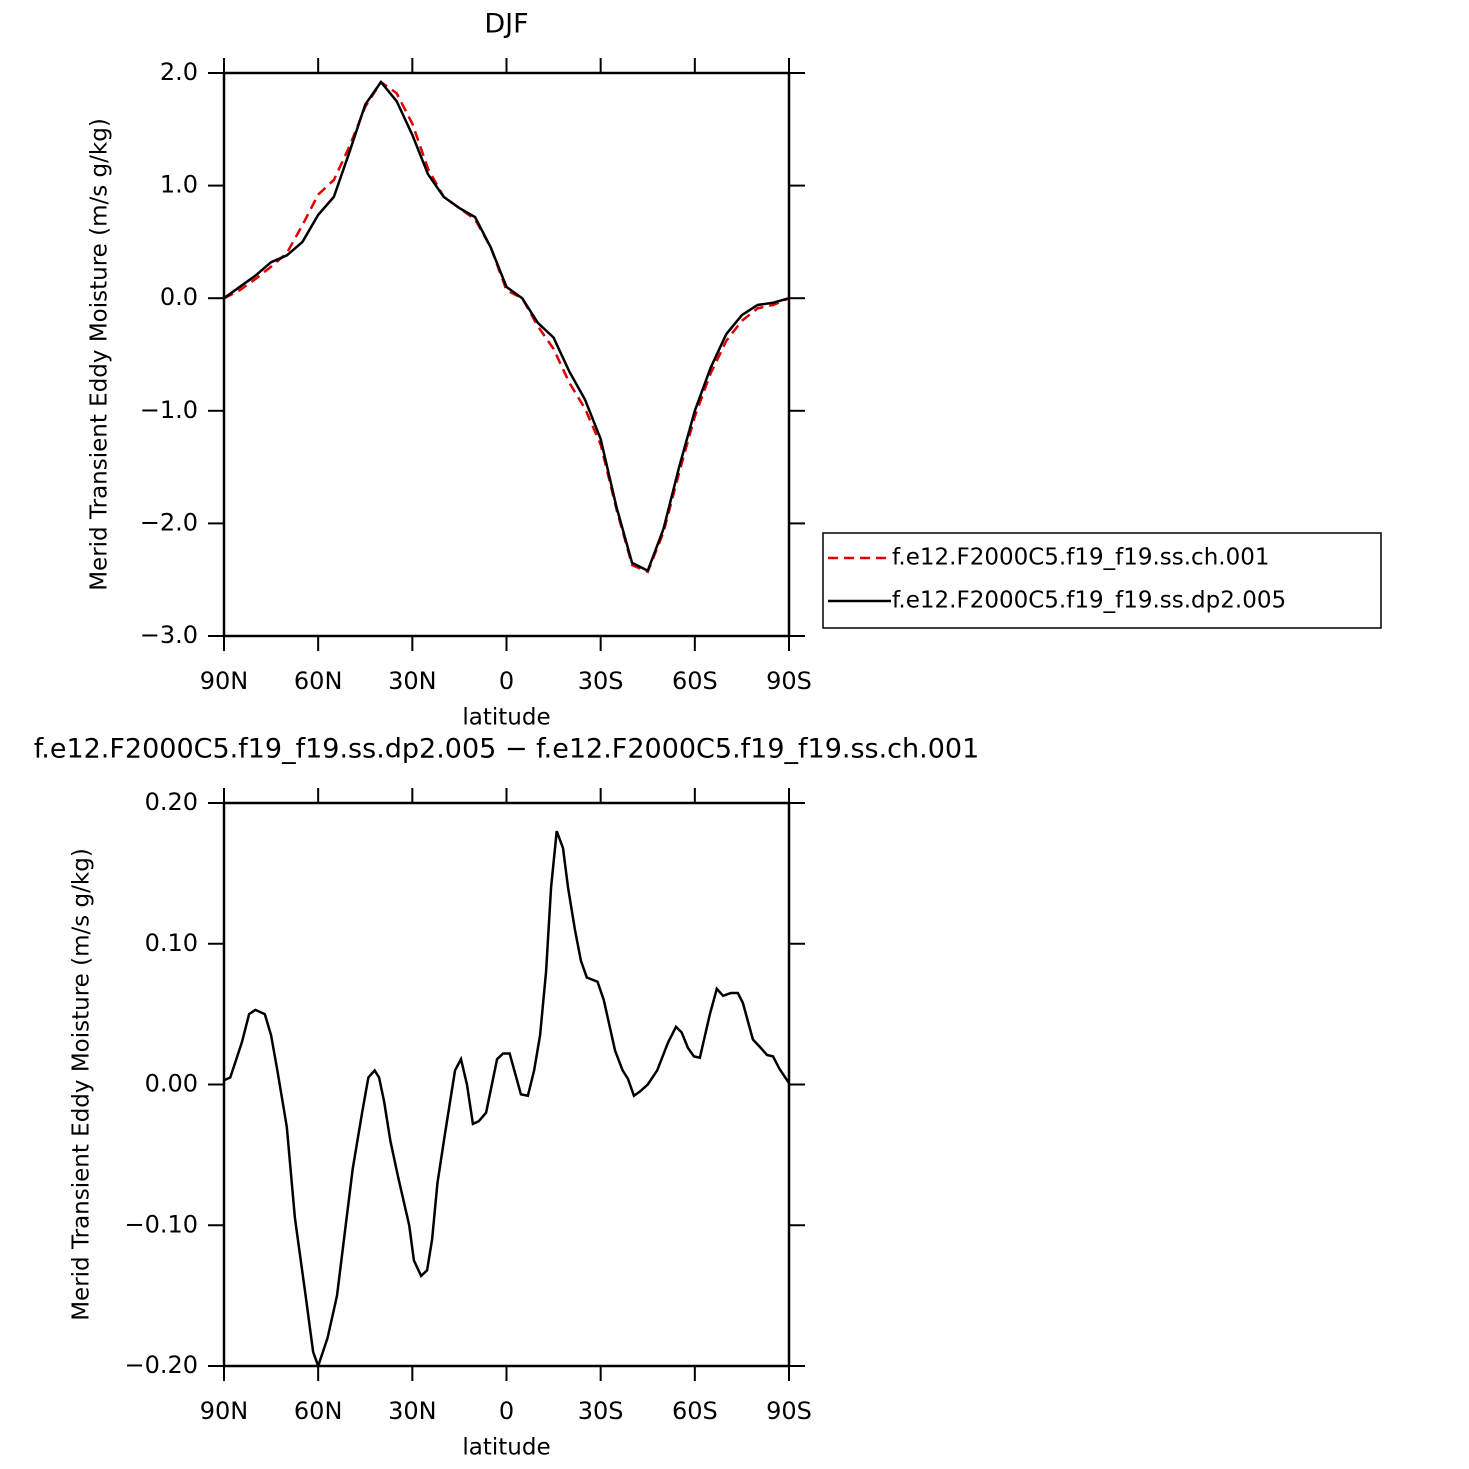 The width and height of the screenshot is (1469, 1469). Describe the element at coordinates (179, 72) in the screenshot. I see `y-tick-label: 2.0` at that location.